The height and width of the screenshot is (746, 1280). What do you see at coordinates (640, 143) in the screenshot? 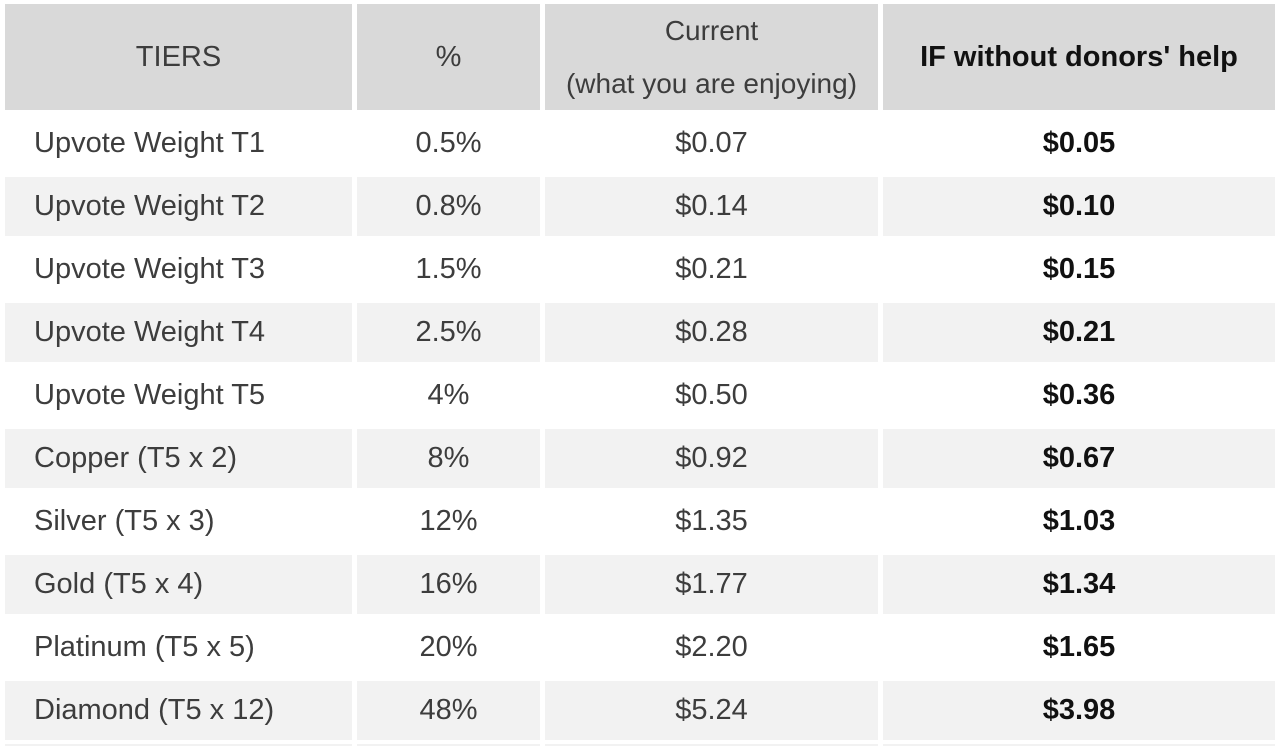
I see `table-row: Upvote Weight T1 0.5% $0.07 $0.05` at bounding box center [640, 143].